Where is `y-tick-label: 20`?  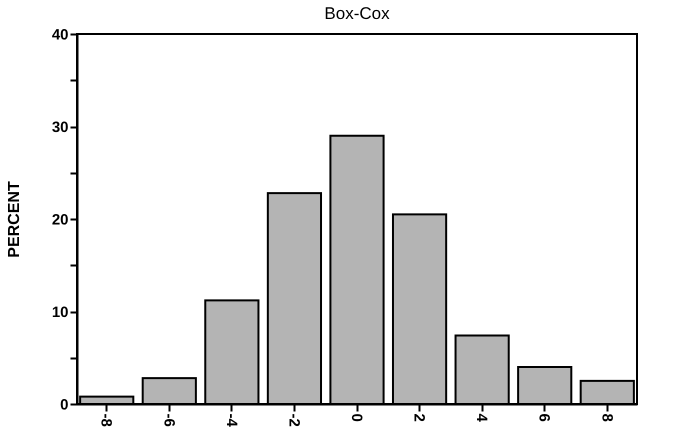
y-tick-label: 20 is located at coordinates (60, 220).